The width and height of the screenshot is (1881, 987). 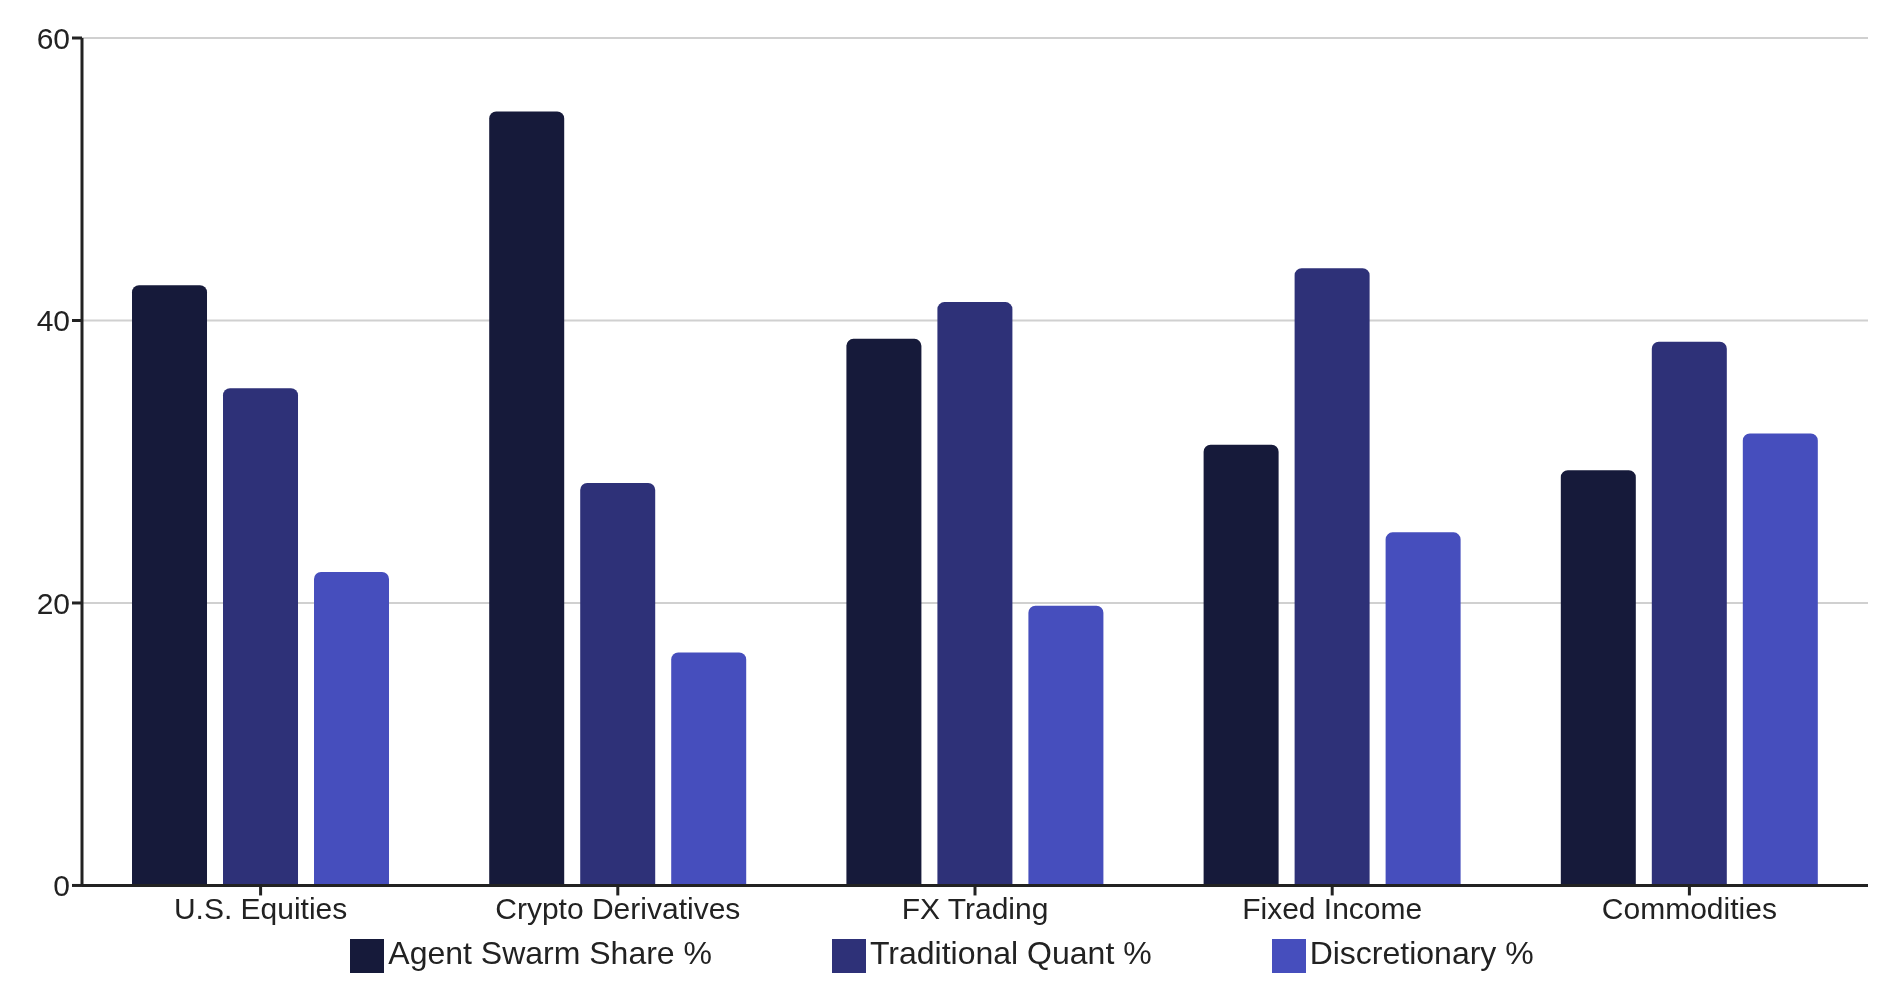 I want to click on x-tick-label: Commodities, so click(x=1689, y=908).